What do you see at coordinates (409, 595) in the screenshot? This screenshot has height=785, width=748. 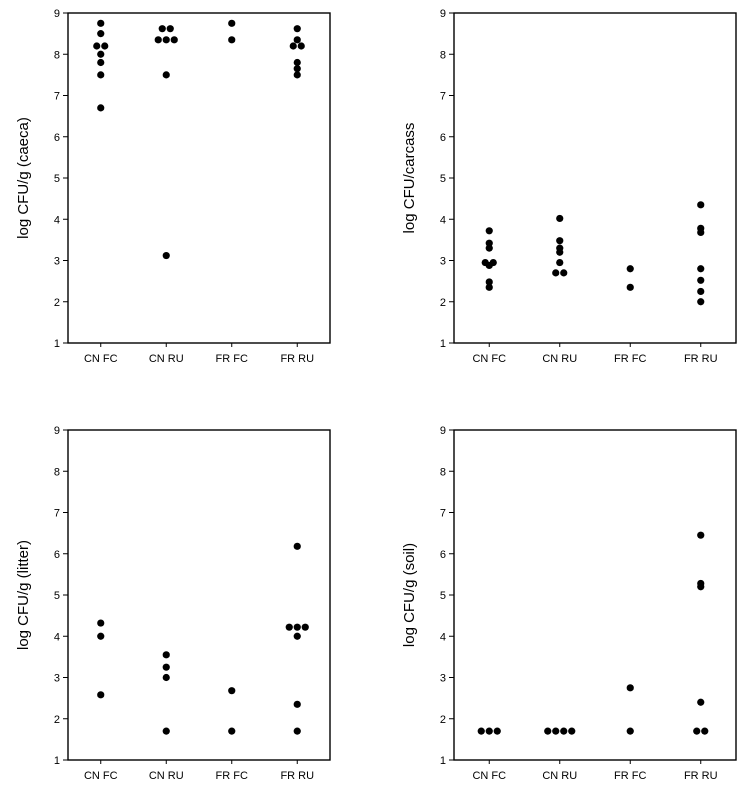 I see `y-axis-label: log CFU/g (soil)` at bounding box center [409, 595].